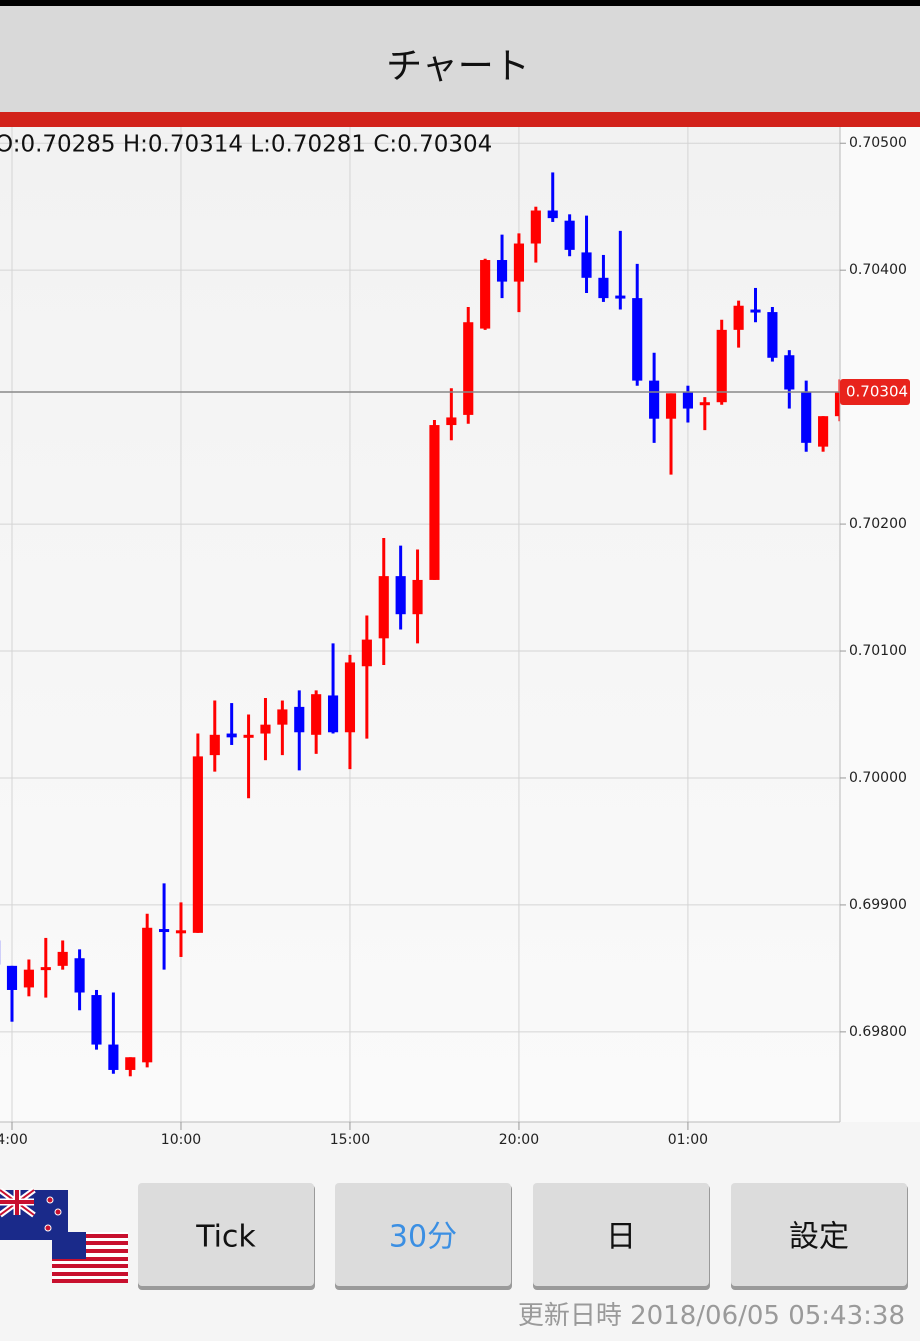 The image size is (920, 1341). I want to click on header-title: チャート, so click(458, 66).